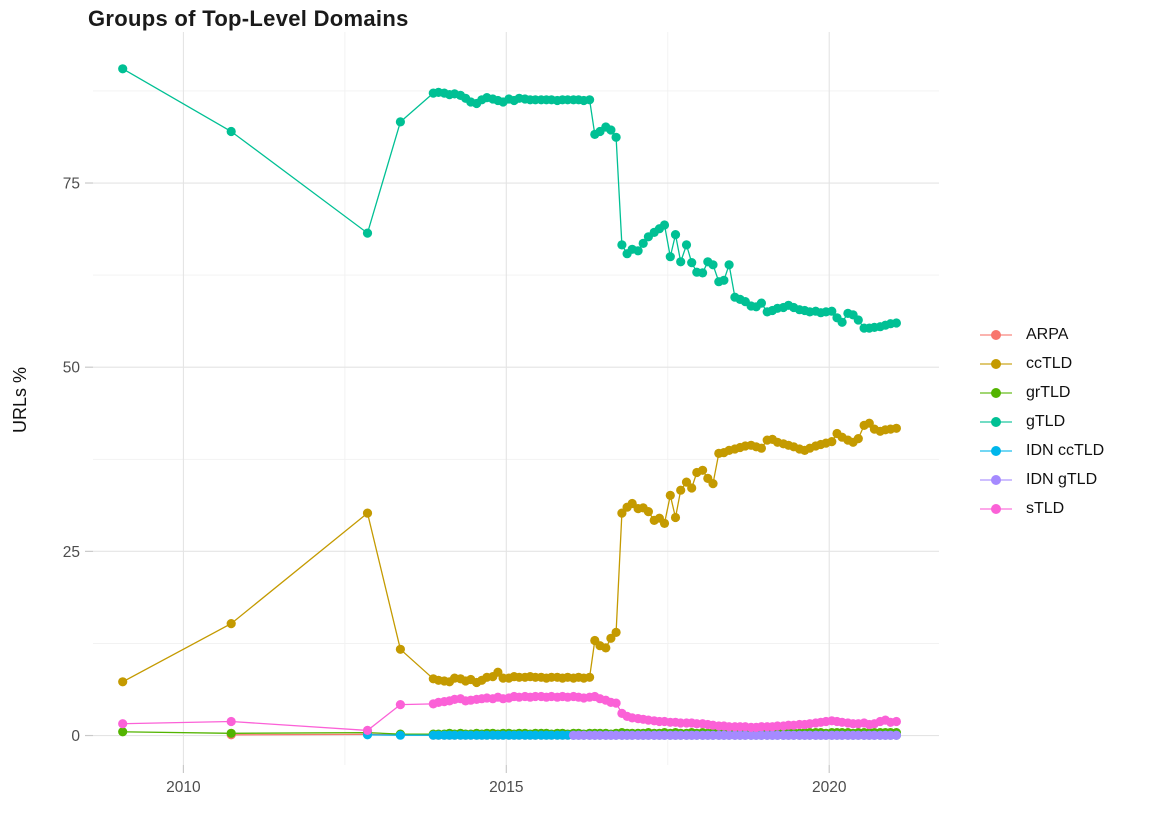  What do you see at coordinates (183, 787) in the screenshot?
I see `x-tick-label: 2010` at bounding box center [183, 787].